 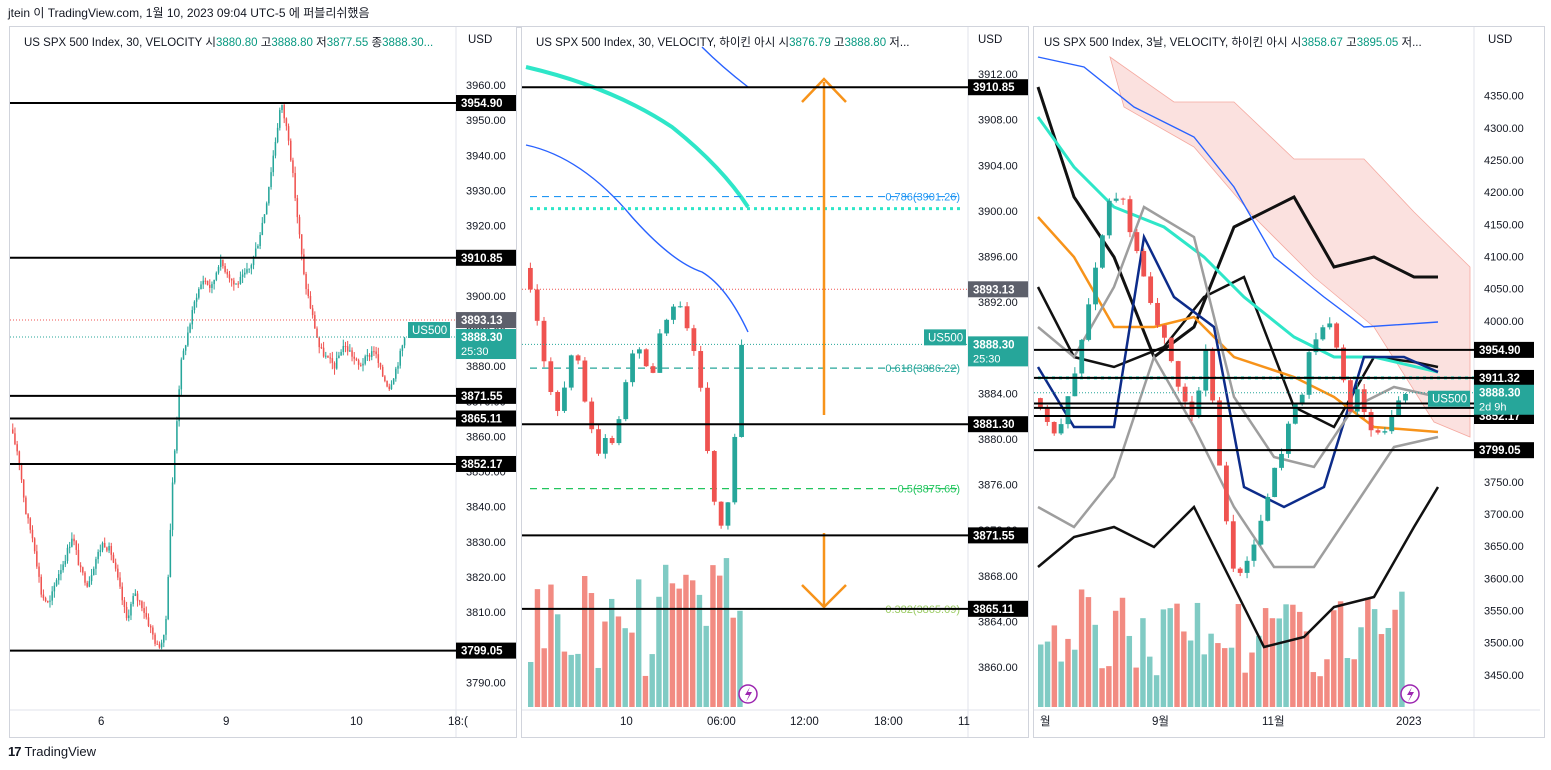 I want to click on footer-brand: TradingView, so click(x=60, y=751).